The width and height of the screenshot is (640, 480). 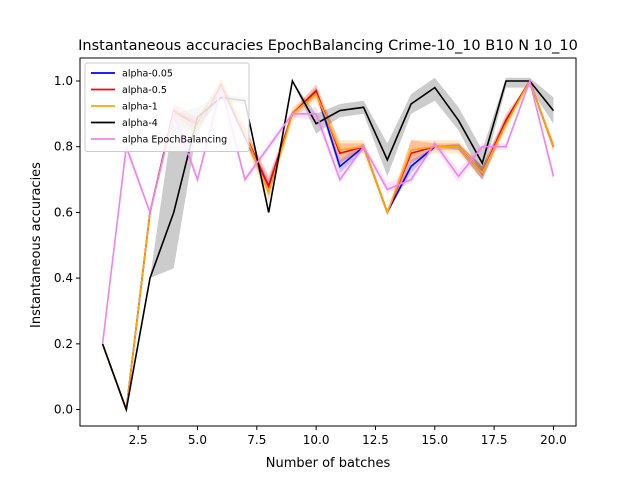 I want to click on x-axis-ticks: 2.5 5.0 7.5 10.0 12.5 15.0 17.5 20.0, so click(x=348, y=436).